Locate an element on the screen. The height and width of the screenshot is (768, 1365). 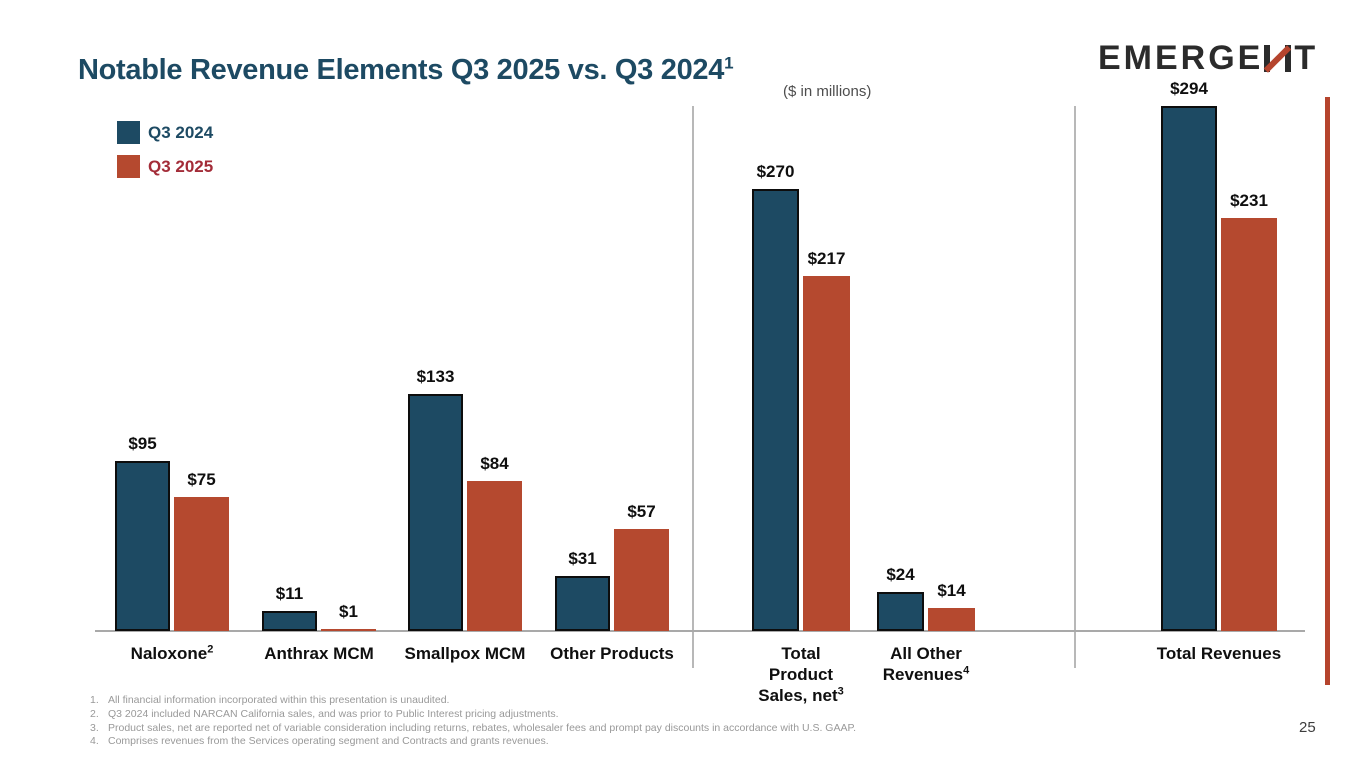
bar-q3-2024-naloxone is located at coordinates (142, 546).